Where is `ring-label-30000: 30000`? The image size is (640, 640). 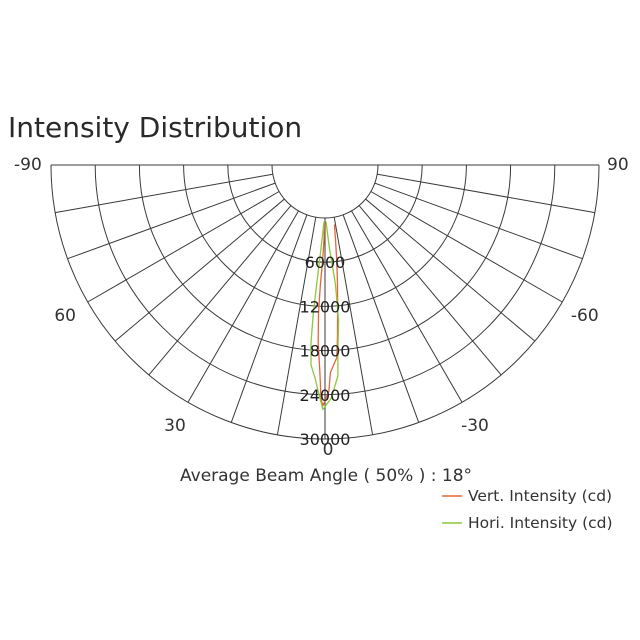
ring-label-30000: 30000 is located at coordinates (325, 439).